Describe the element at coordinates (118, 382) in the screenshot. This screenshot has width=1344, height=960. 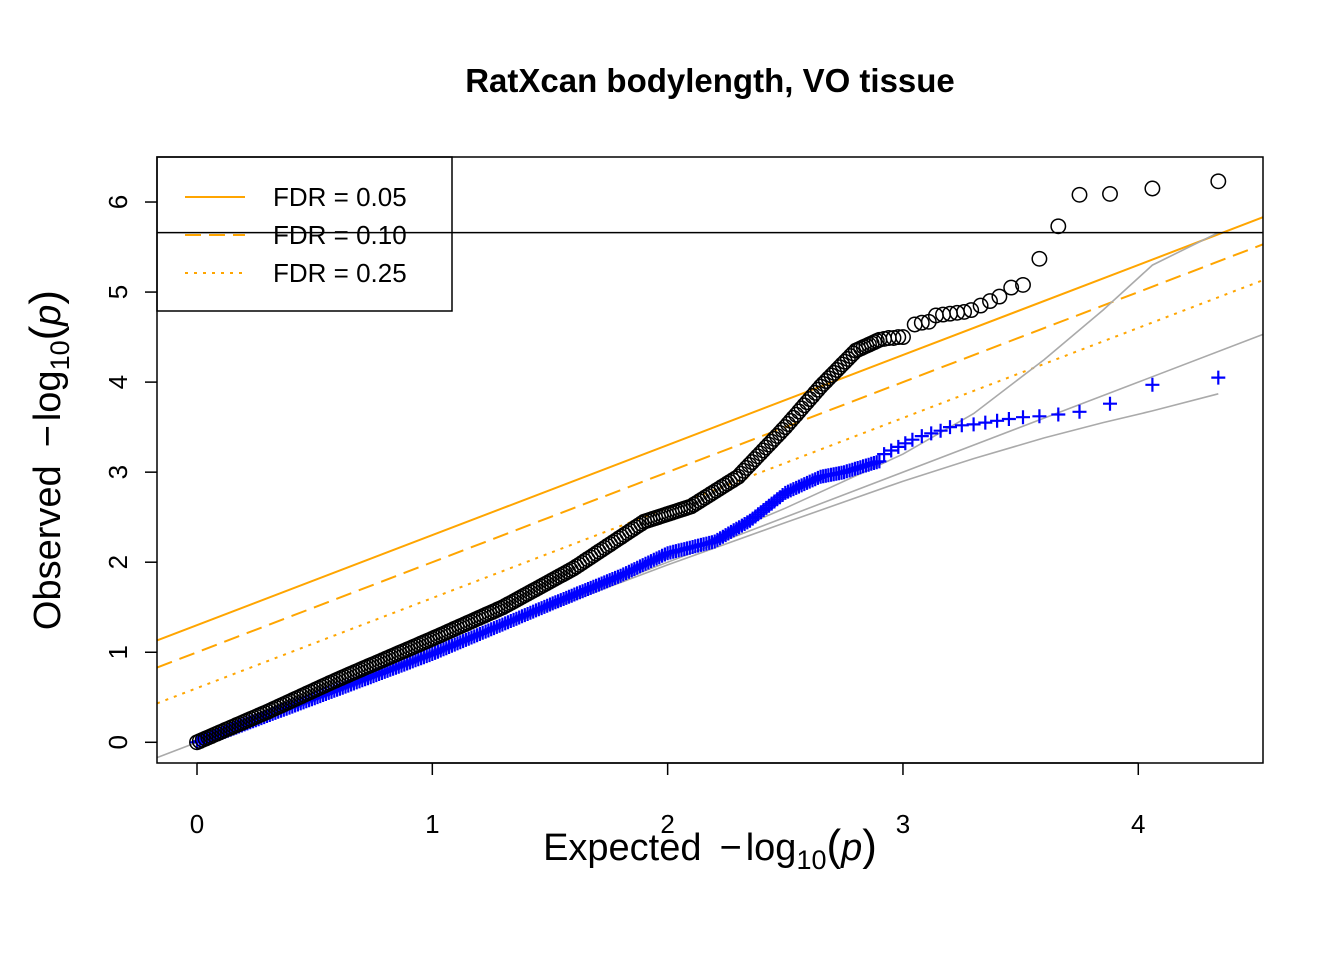
I see `y-tick-label-4: 4` at that location.